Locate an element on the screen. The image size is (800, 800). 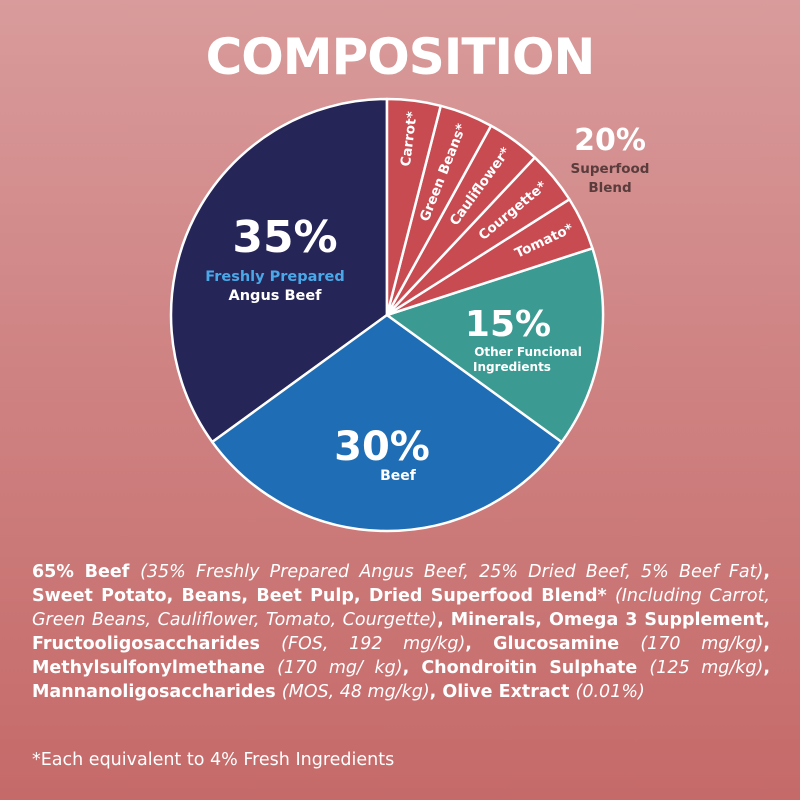
chart-title: COMPOSITION is located at coordinates (400, 57).